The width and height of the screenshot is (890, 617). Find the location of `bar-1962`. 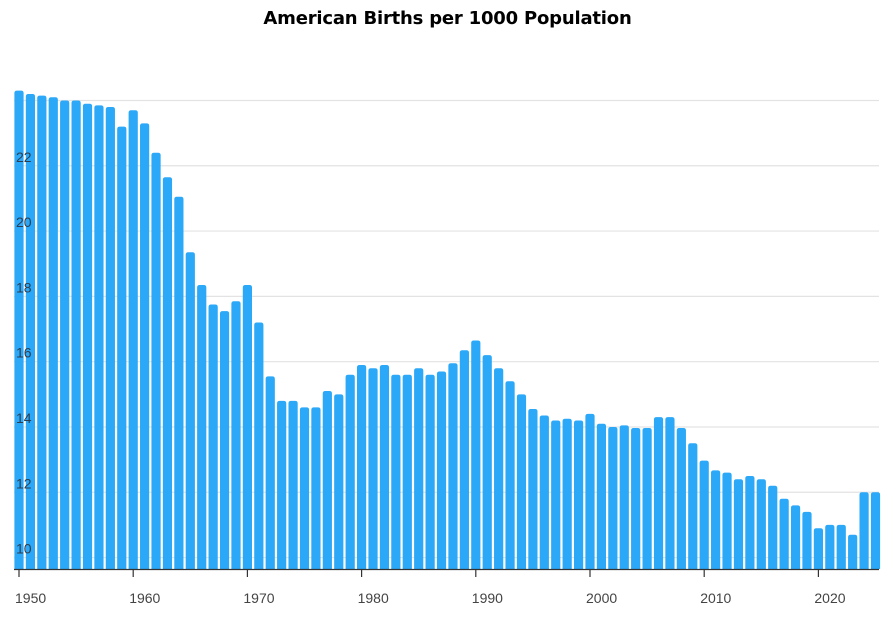

bar-1962 is located at coordinates (156, 360).